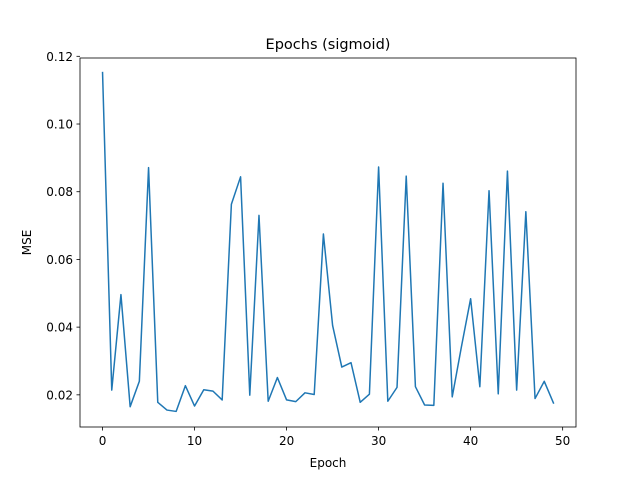  What do you see at coordinates (562, 441) in the screenshot?
I see `x-tick-label: 50` at bounding box center [562, 441].